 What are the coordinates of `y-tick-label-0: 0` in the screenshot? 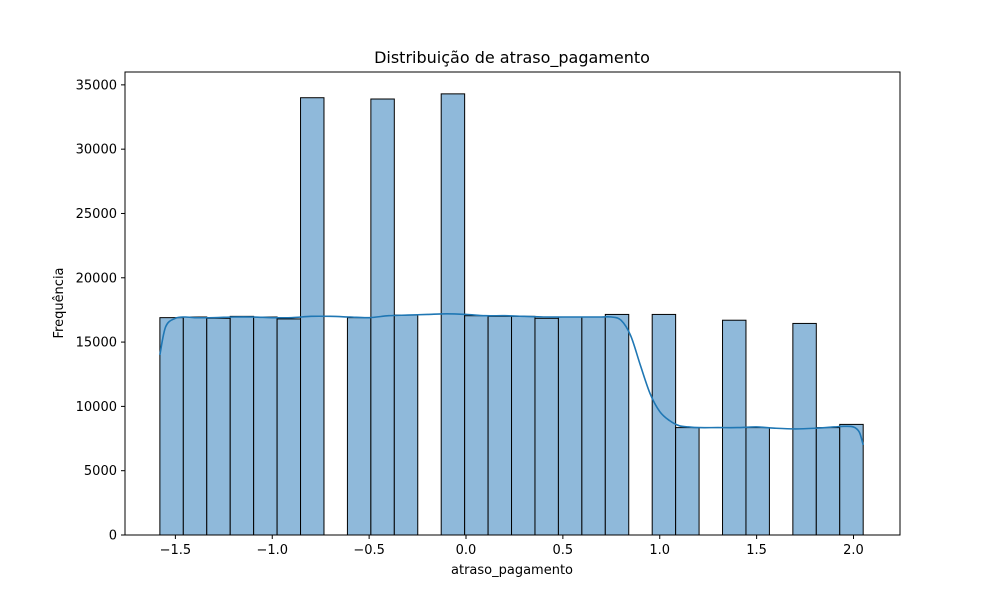 It's located at (113, 536).